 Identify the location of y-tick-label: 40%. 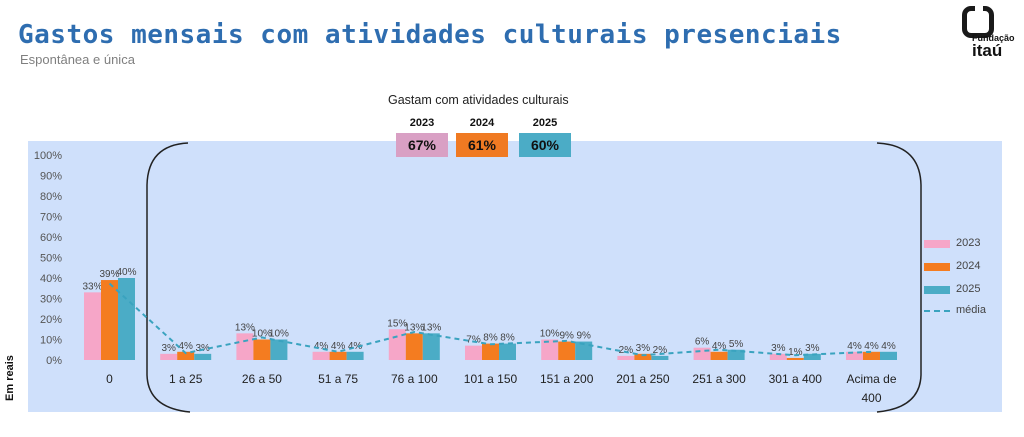
(51, 279).